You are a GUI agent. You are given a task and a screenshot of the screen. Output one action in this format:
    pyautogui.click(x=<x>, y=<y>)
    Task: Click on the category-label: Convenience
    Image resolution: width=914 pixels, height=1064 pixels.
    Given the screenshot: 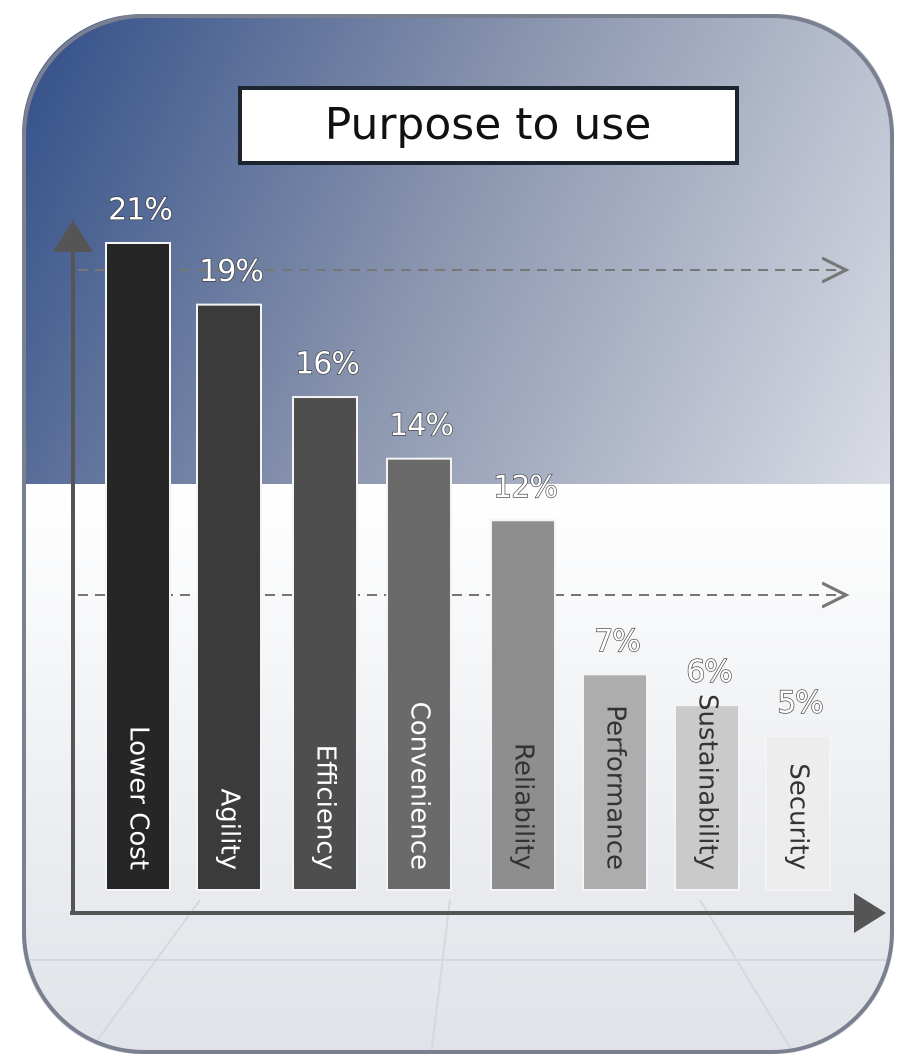 What is the action you would take?
    pyautogui.click(x=420, y=786)
    